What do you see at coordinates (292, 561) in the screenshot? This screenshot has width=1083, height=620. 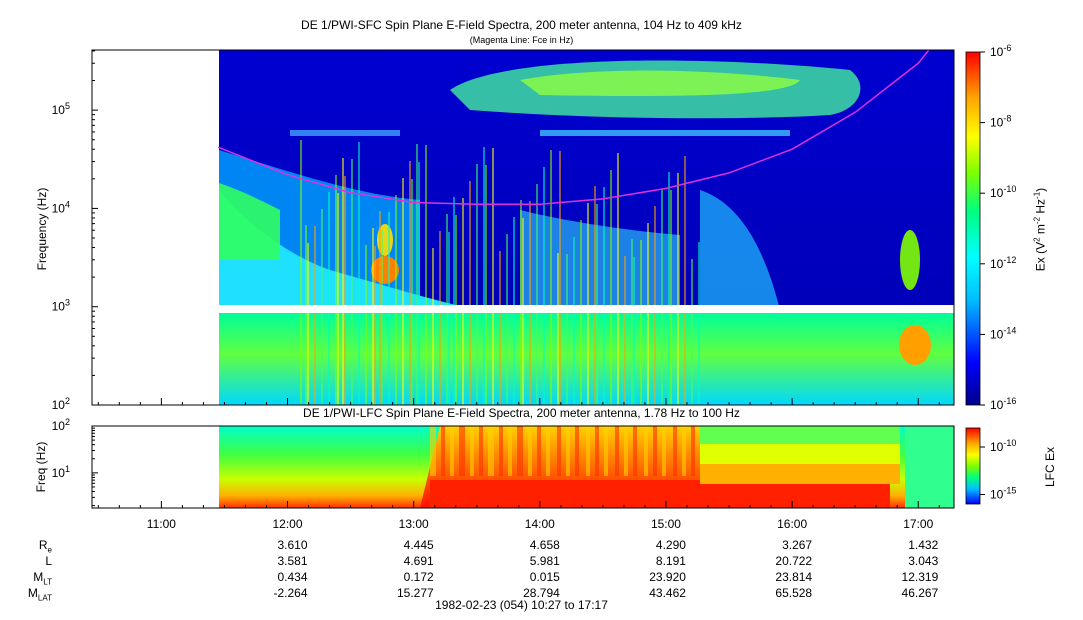 I see `ephemeris-value: 3.581` at bounding box center [292, 561].